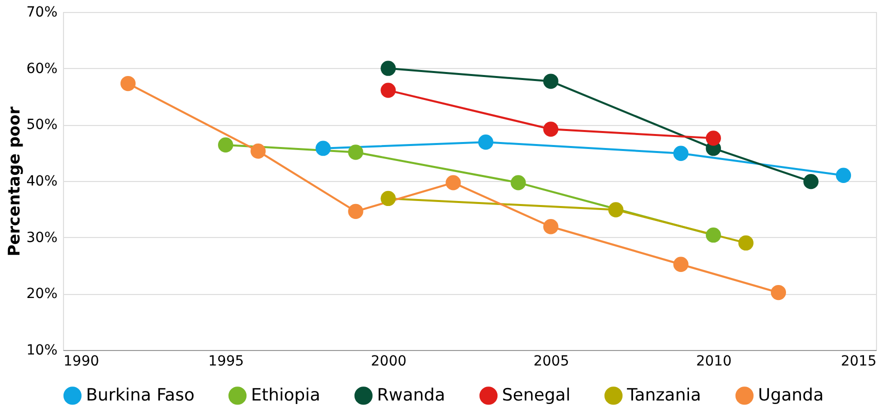 This screenshot has width=882, height=413. What do you see at coordinates (42, 125) in the screenshot?
I see `y-tick-label: 50%` at bounding box center [42, 125].